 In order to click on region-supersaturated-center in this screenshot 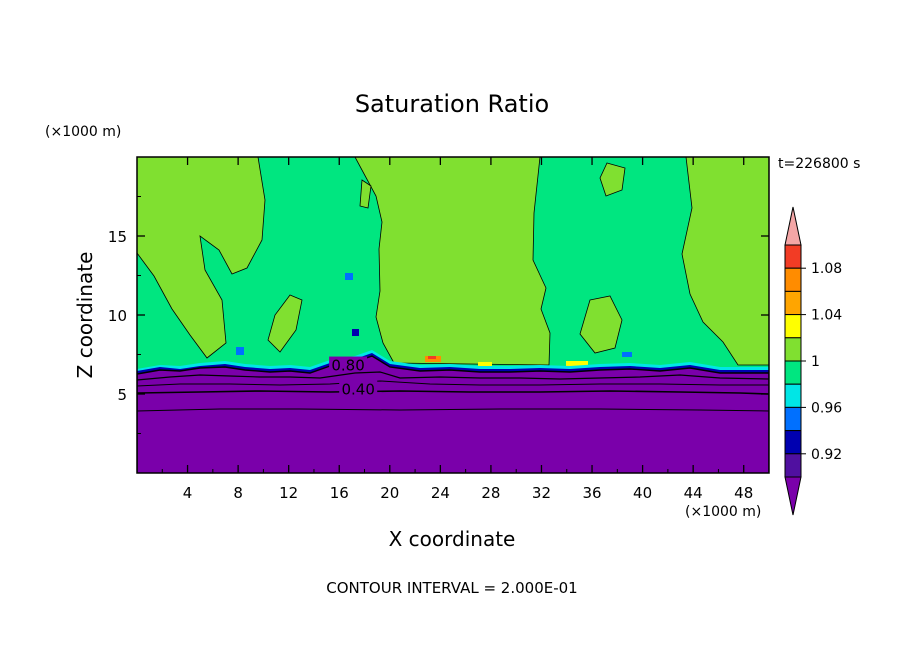, I will do `click(601, 324)`.